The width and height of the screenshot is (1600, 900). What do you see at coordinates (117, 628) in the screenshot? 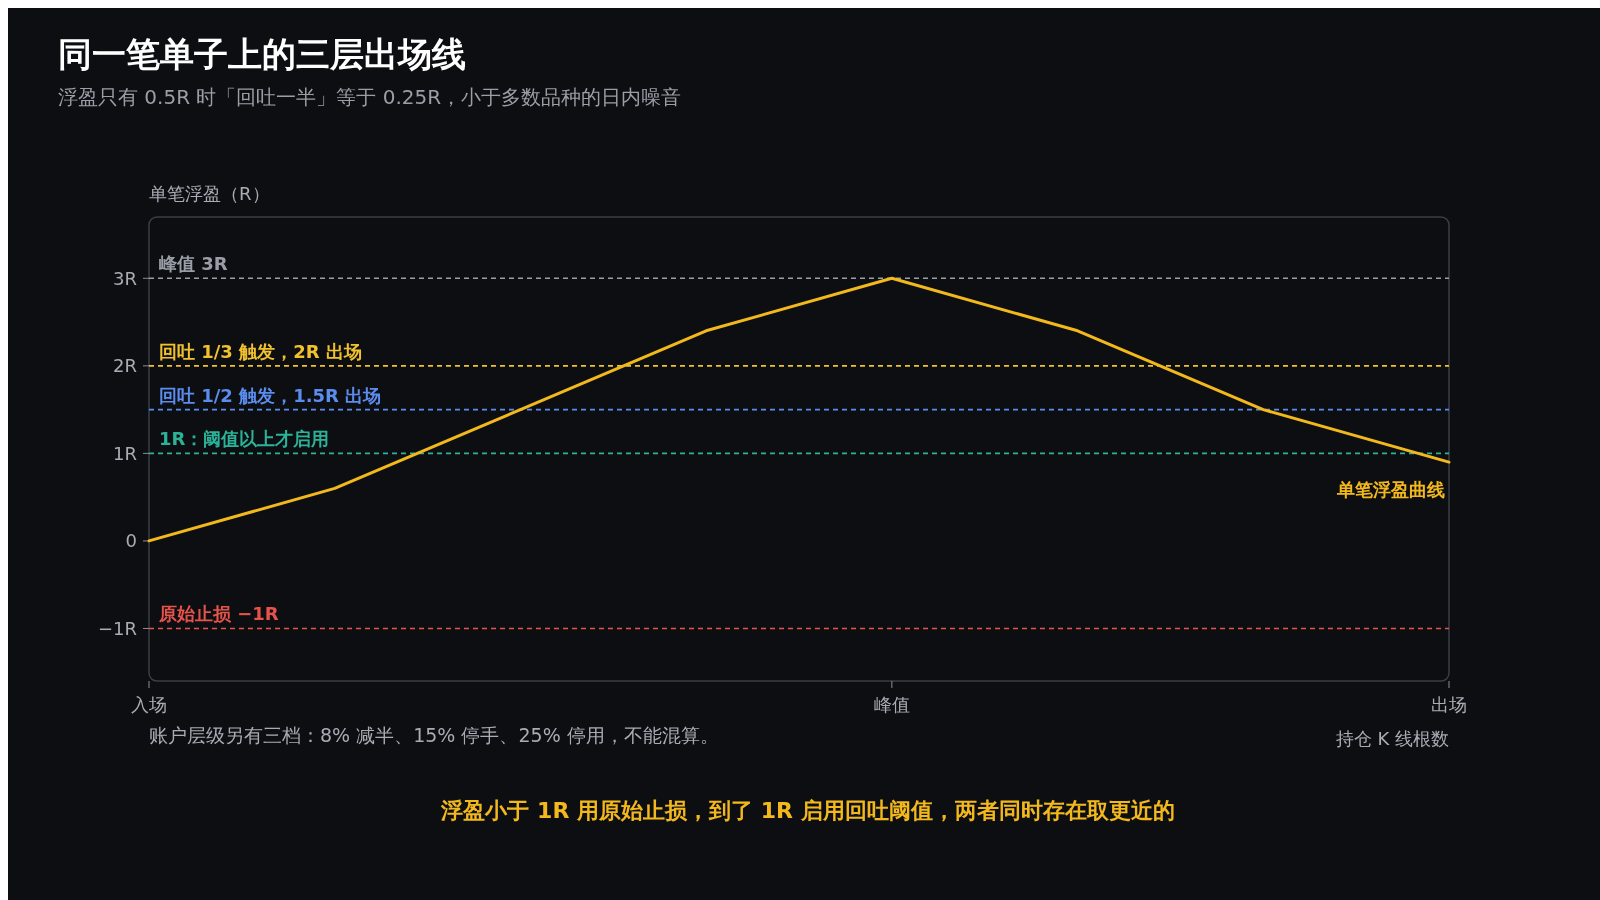
I see `y-tick-label: −1R` at bounding box center [117, 628].